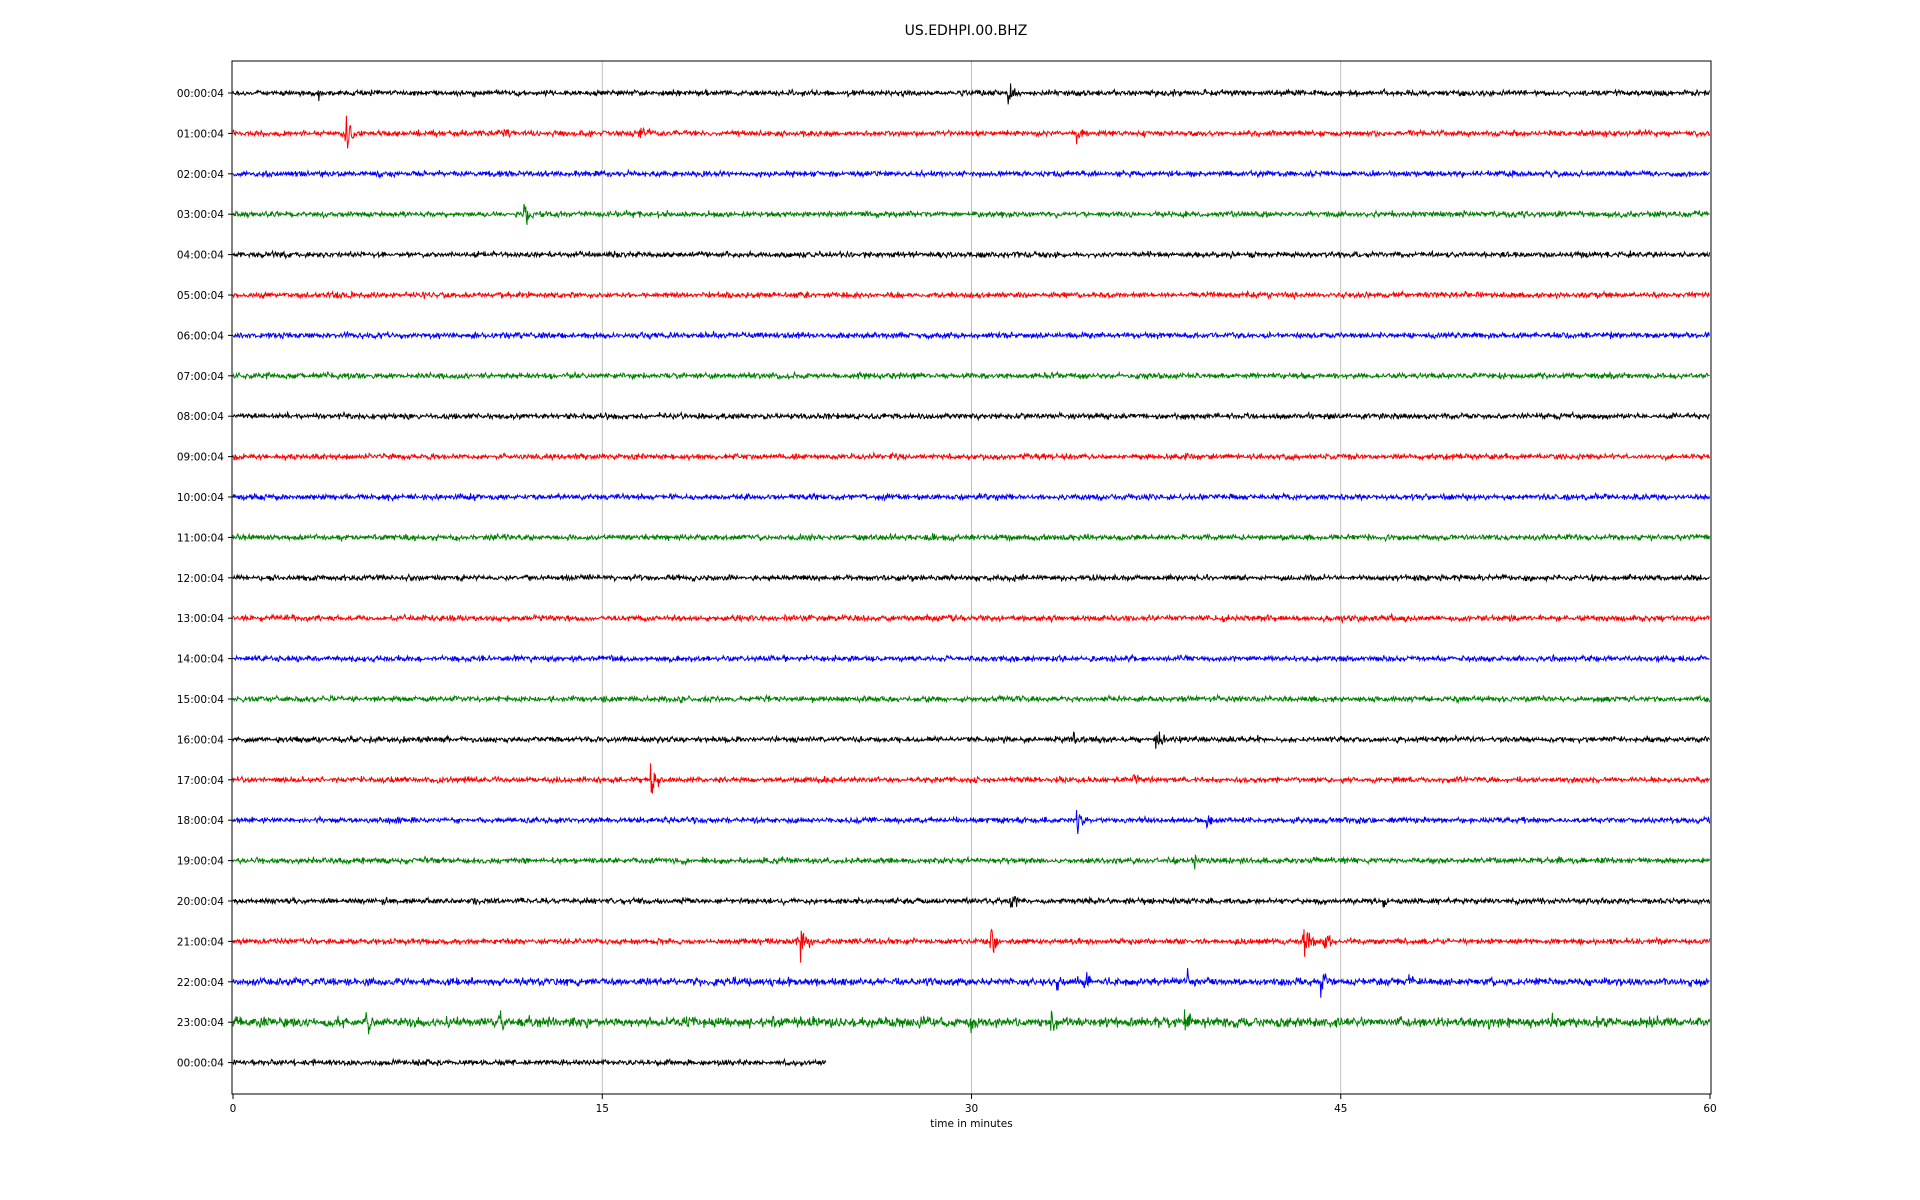 Image resolution: width=1920 pixels, height=1200 pixels. Describe the element at coordinates (200, 781) in the screenshot. I see `row-time-label: 17:00:04` at that location.